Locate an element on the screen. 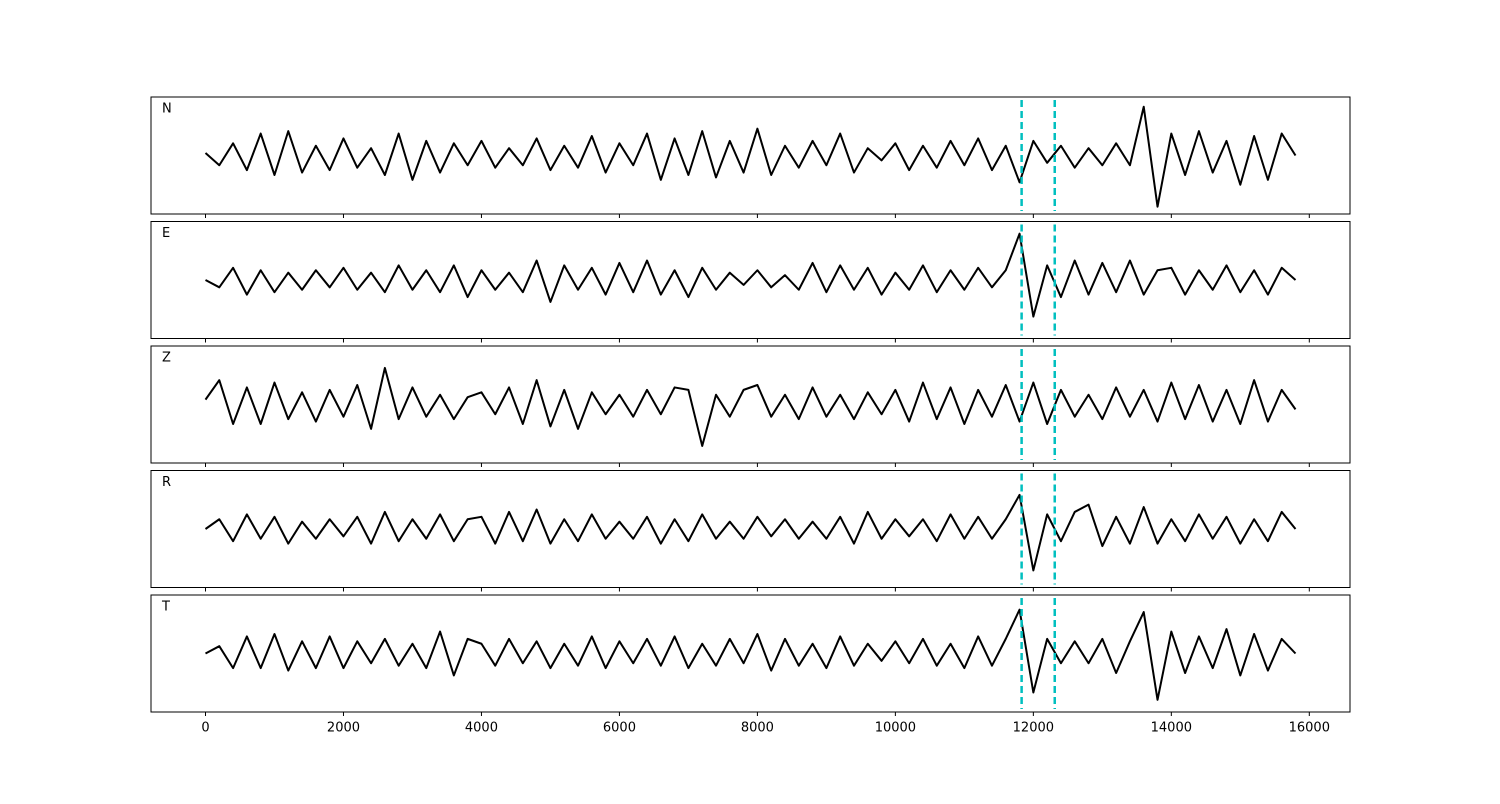  panel-label: Z is located at coordinates (166, 358).